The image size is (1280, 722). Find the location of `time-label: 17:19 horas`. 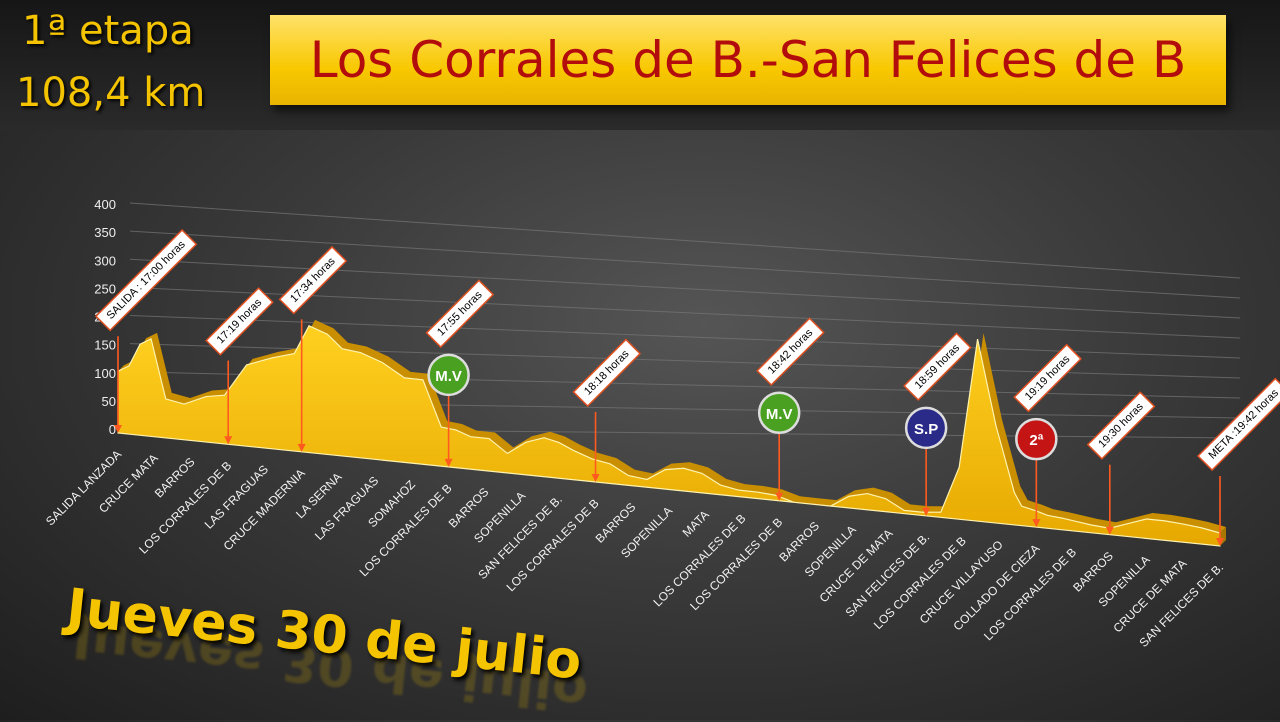

time-label: 17:19 horas is located at coordinates (240, 321).